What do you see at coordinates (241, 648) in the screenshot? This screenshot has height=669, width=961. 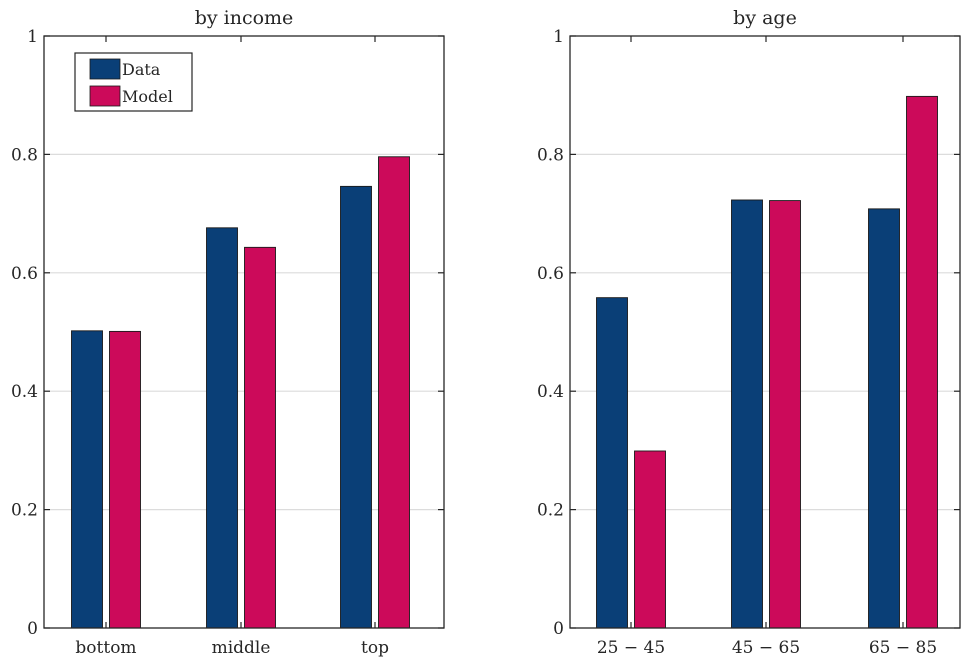 I see `x-tick-label: middle` at bounding box center [241, 648].